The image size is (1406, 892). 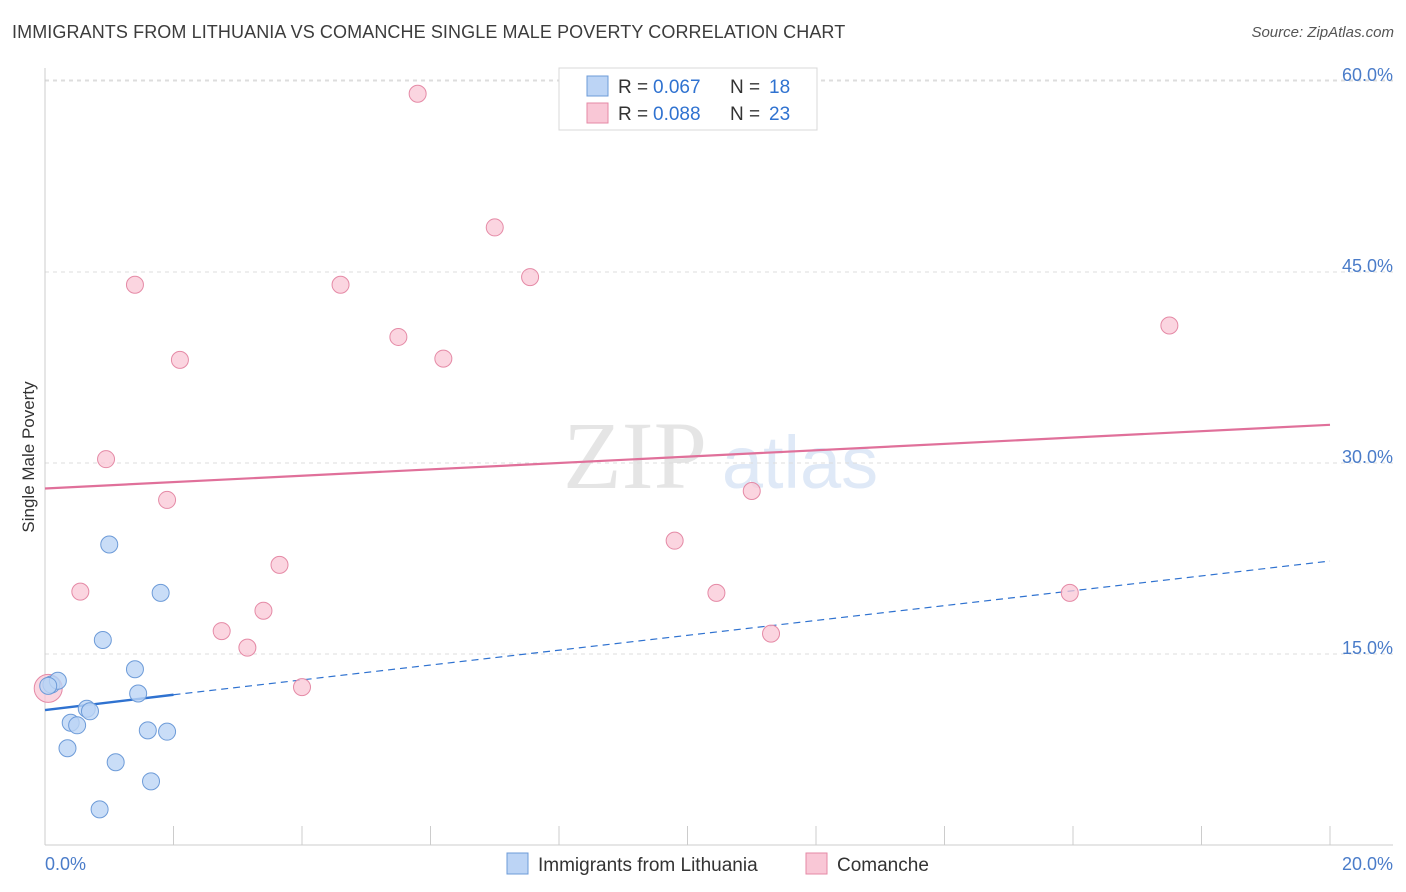 I want to click on legend-n-value-blue: 18, so click(x=779, y=87).